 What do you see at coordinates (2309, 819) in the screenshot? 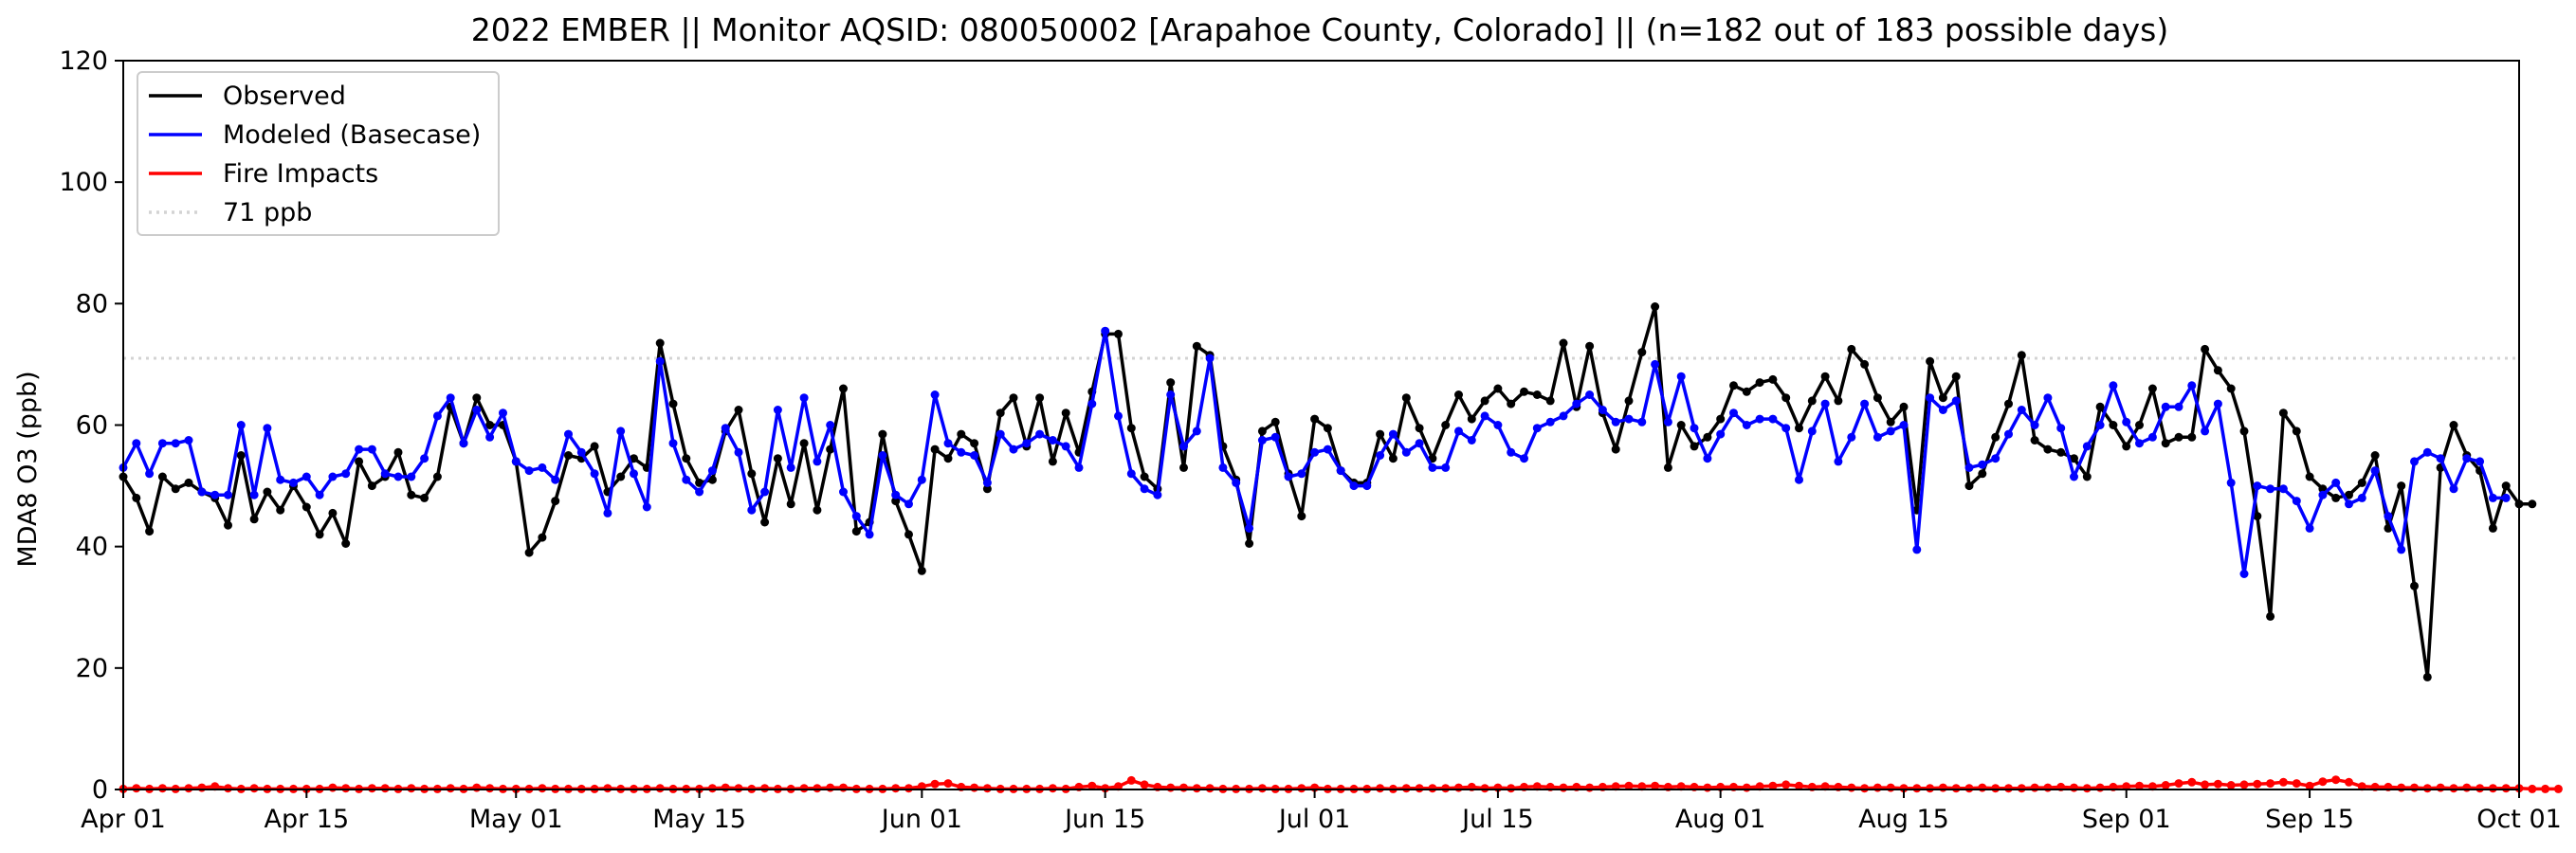
I see `x-tick-label: Sep 15` at bounding box center [2309, 819].